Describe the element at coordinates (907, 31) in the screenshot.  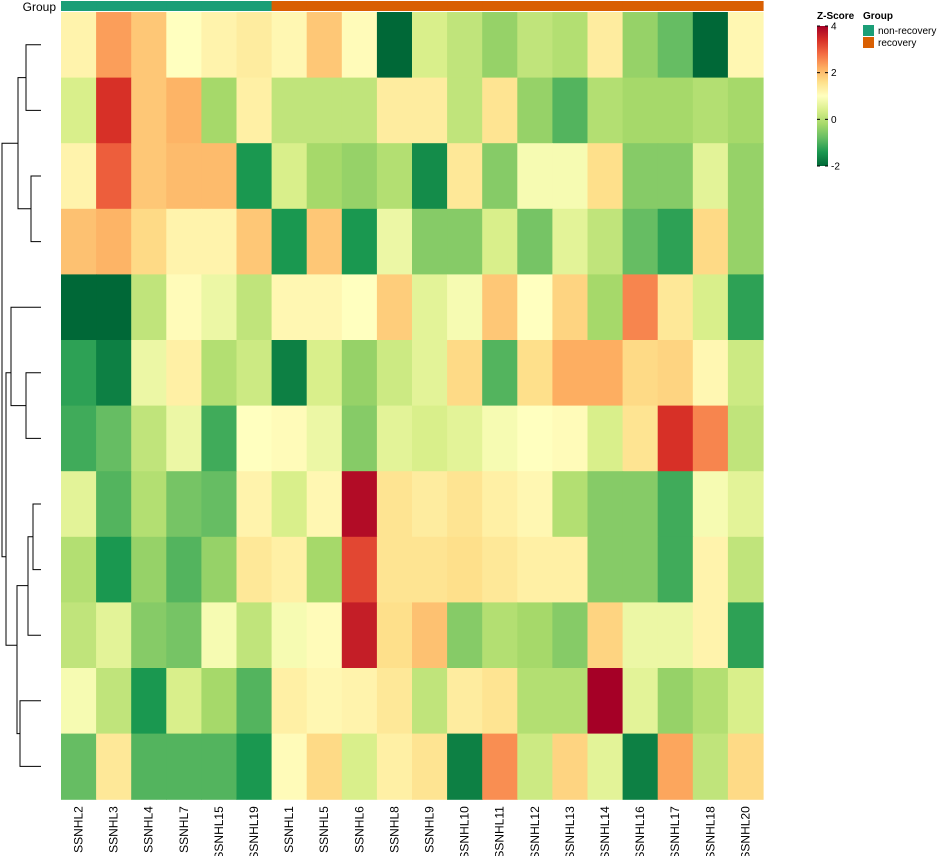
I see `group-legend-label: non-recovery` at that location.